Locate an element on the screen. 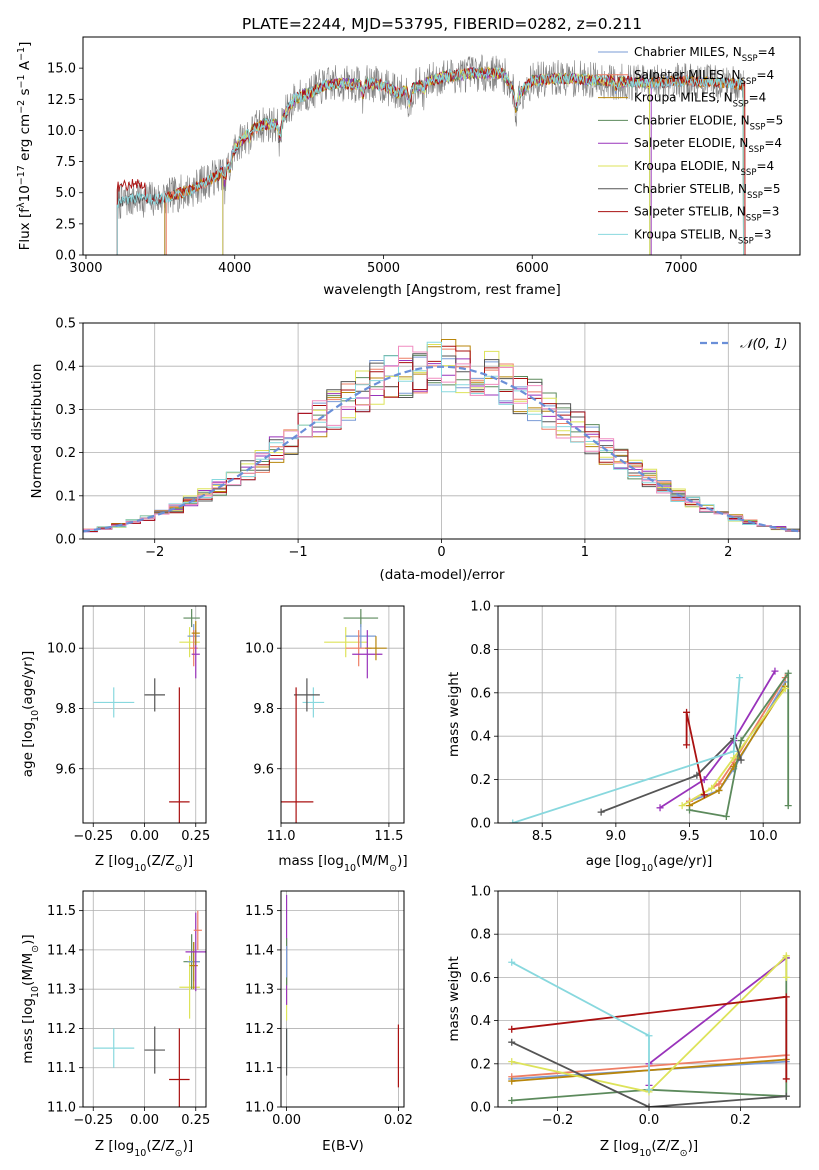 Image resolution: width=819 pixels, height=1170 pixels. legend-entry: 𝒩(0, 1) is located at coordinates (763, 344).